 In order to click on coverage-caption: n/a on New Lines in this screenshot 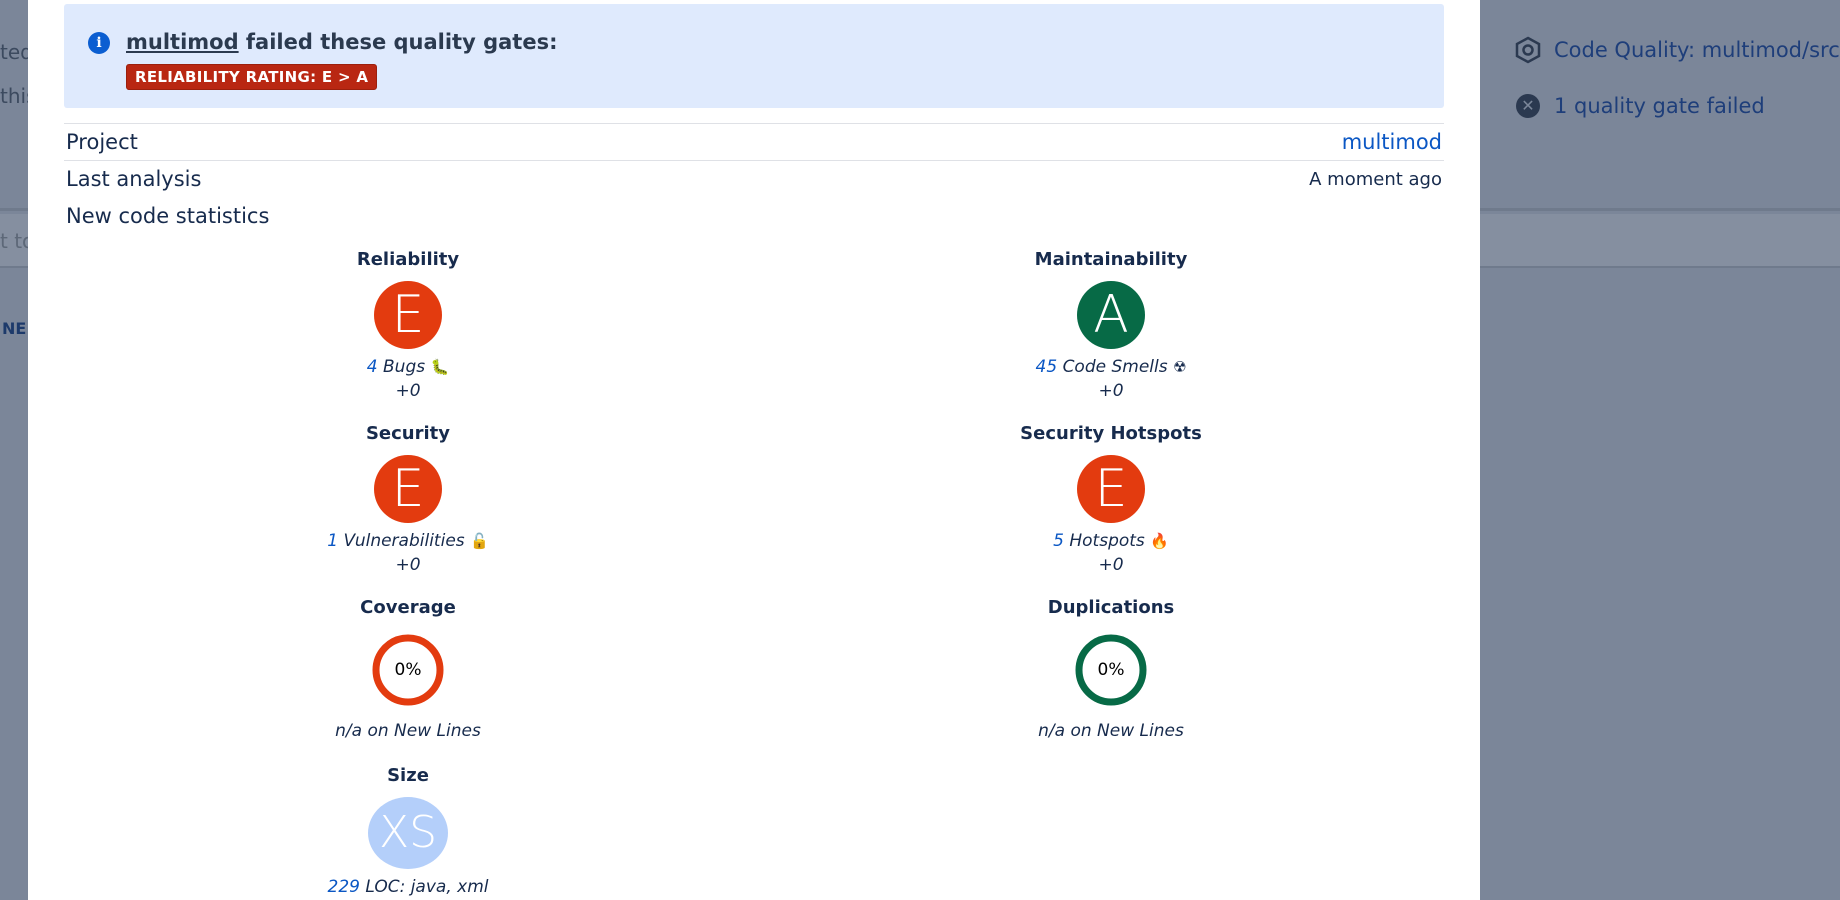, I will do `click(408, 731)`.